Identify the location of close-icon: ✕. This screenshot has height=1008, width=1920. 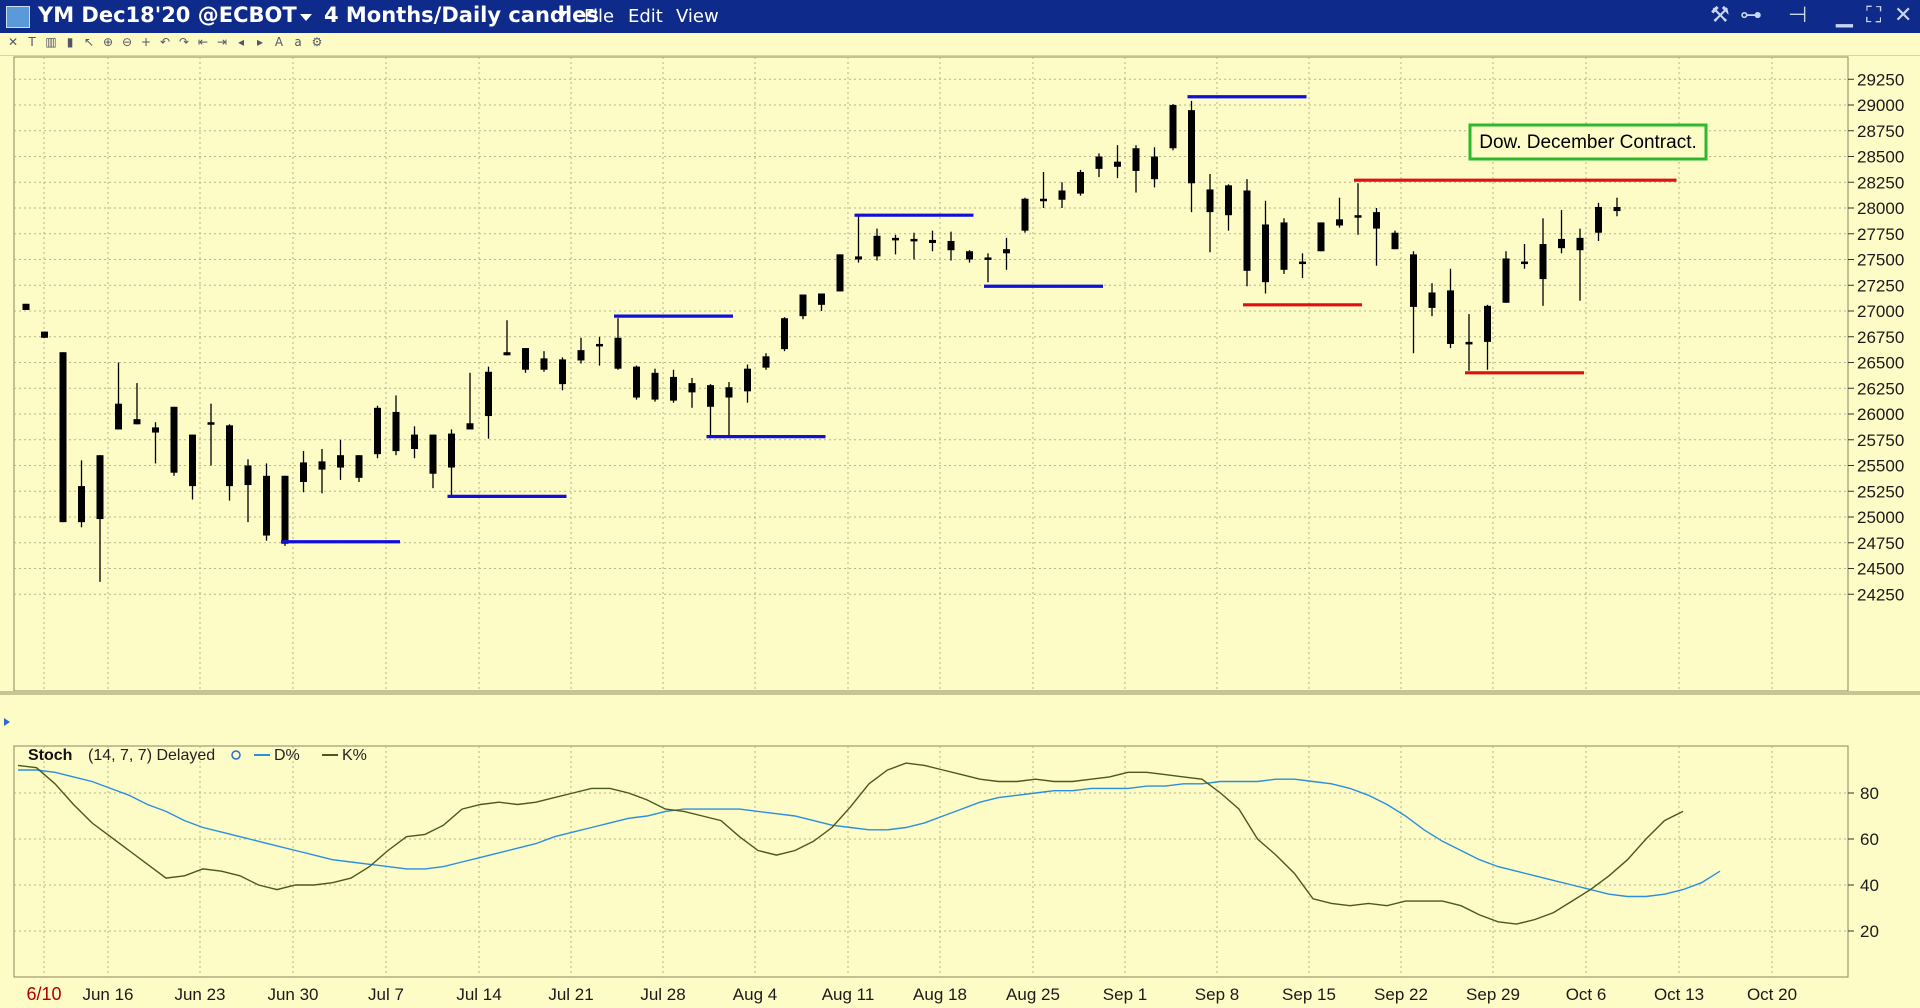
(13, 42).